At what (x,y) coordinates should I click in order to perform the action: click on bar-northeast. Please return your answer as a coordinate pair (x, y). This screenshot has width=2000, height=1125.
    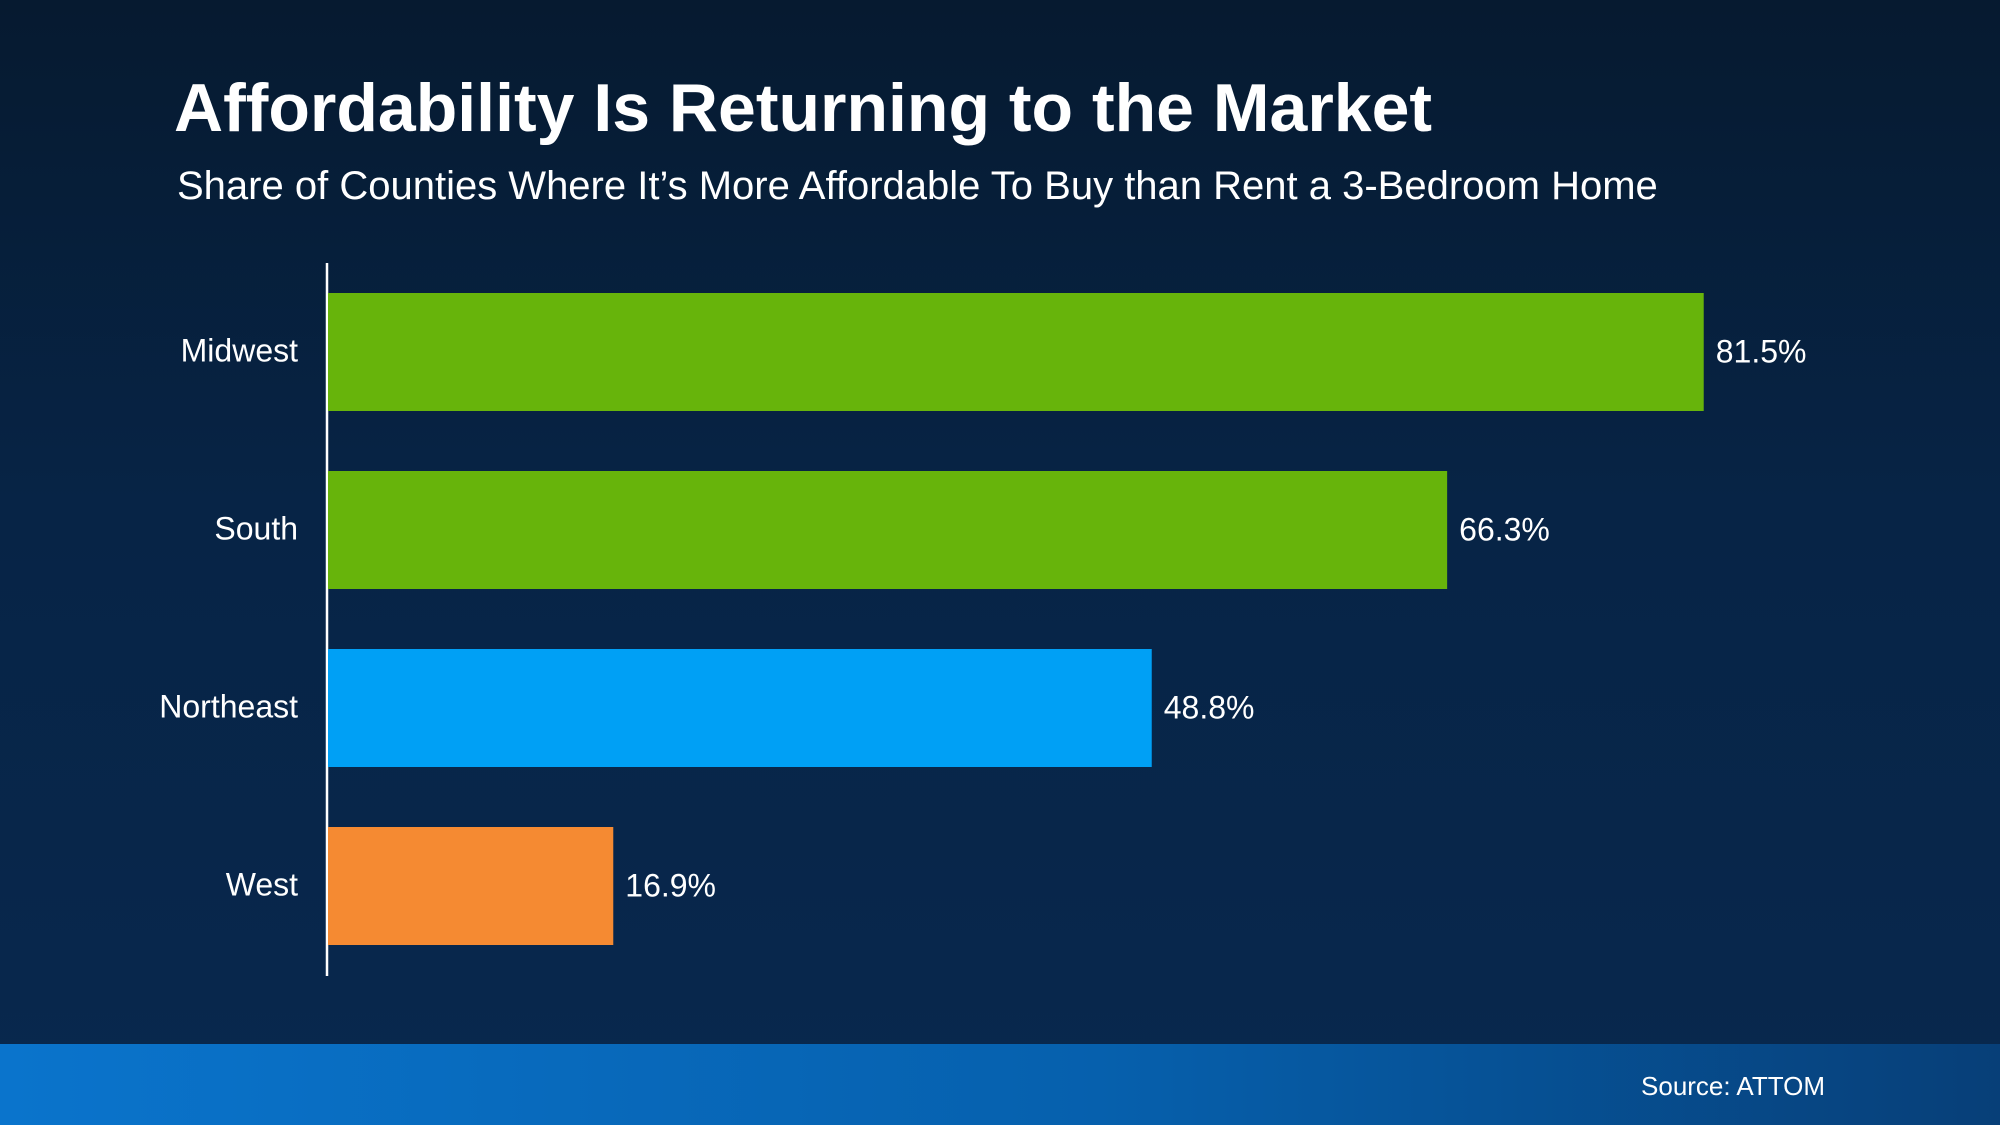
    Looking at the image, I should click on (740, 708).